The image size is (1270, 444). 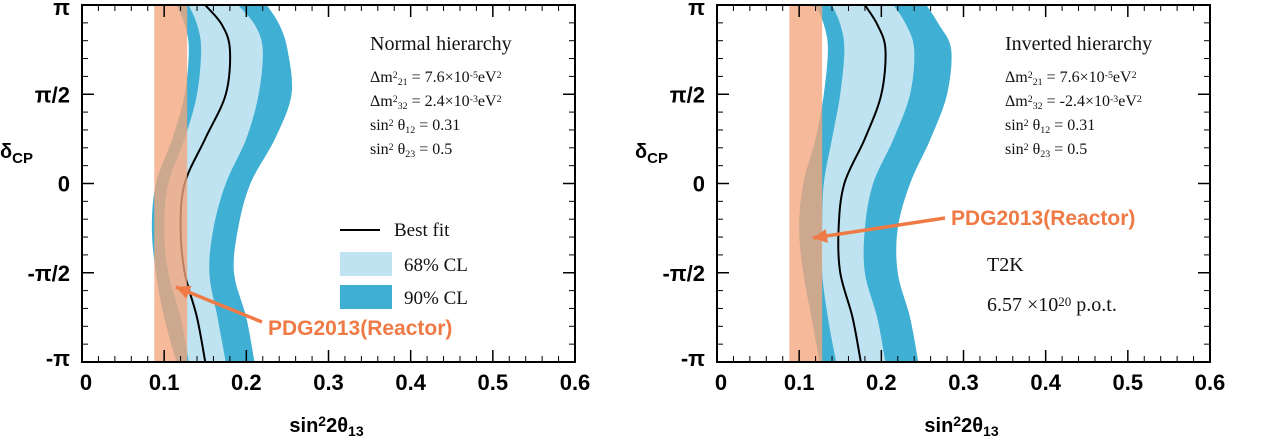 I want to click on exposure-label: 6.57 ×1020 p.o.t., so click(x=1052, y=305).